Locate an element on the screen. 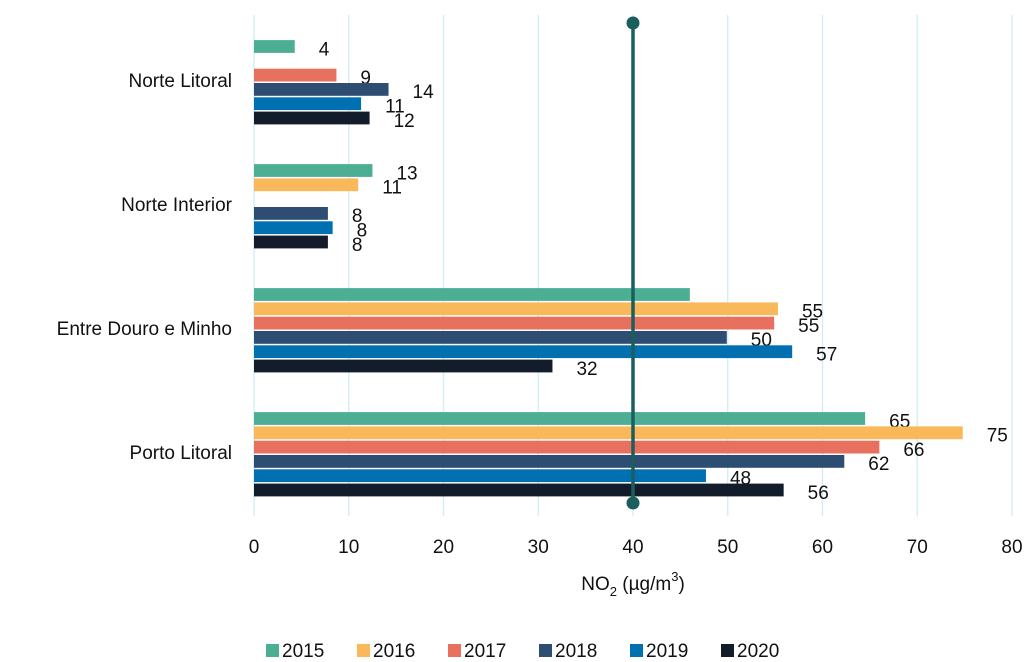 The width and height of the screenshot is (1026, 662). x-tick-label: 20 is located at coordinates (443, 547).